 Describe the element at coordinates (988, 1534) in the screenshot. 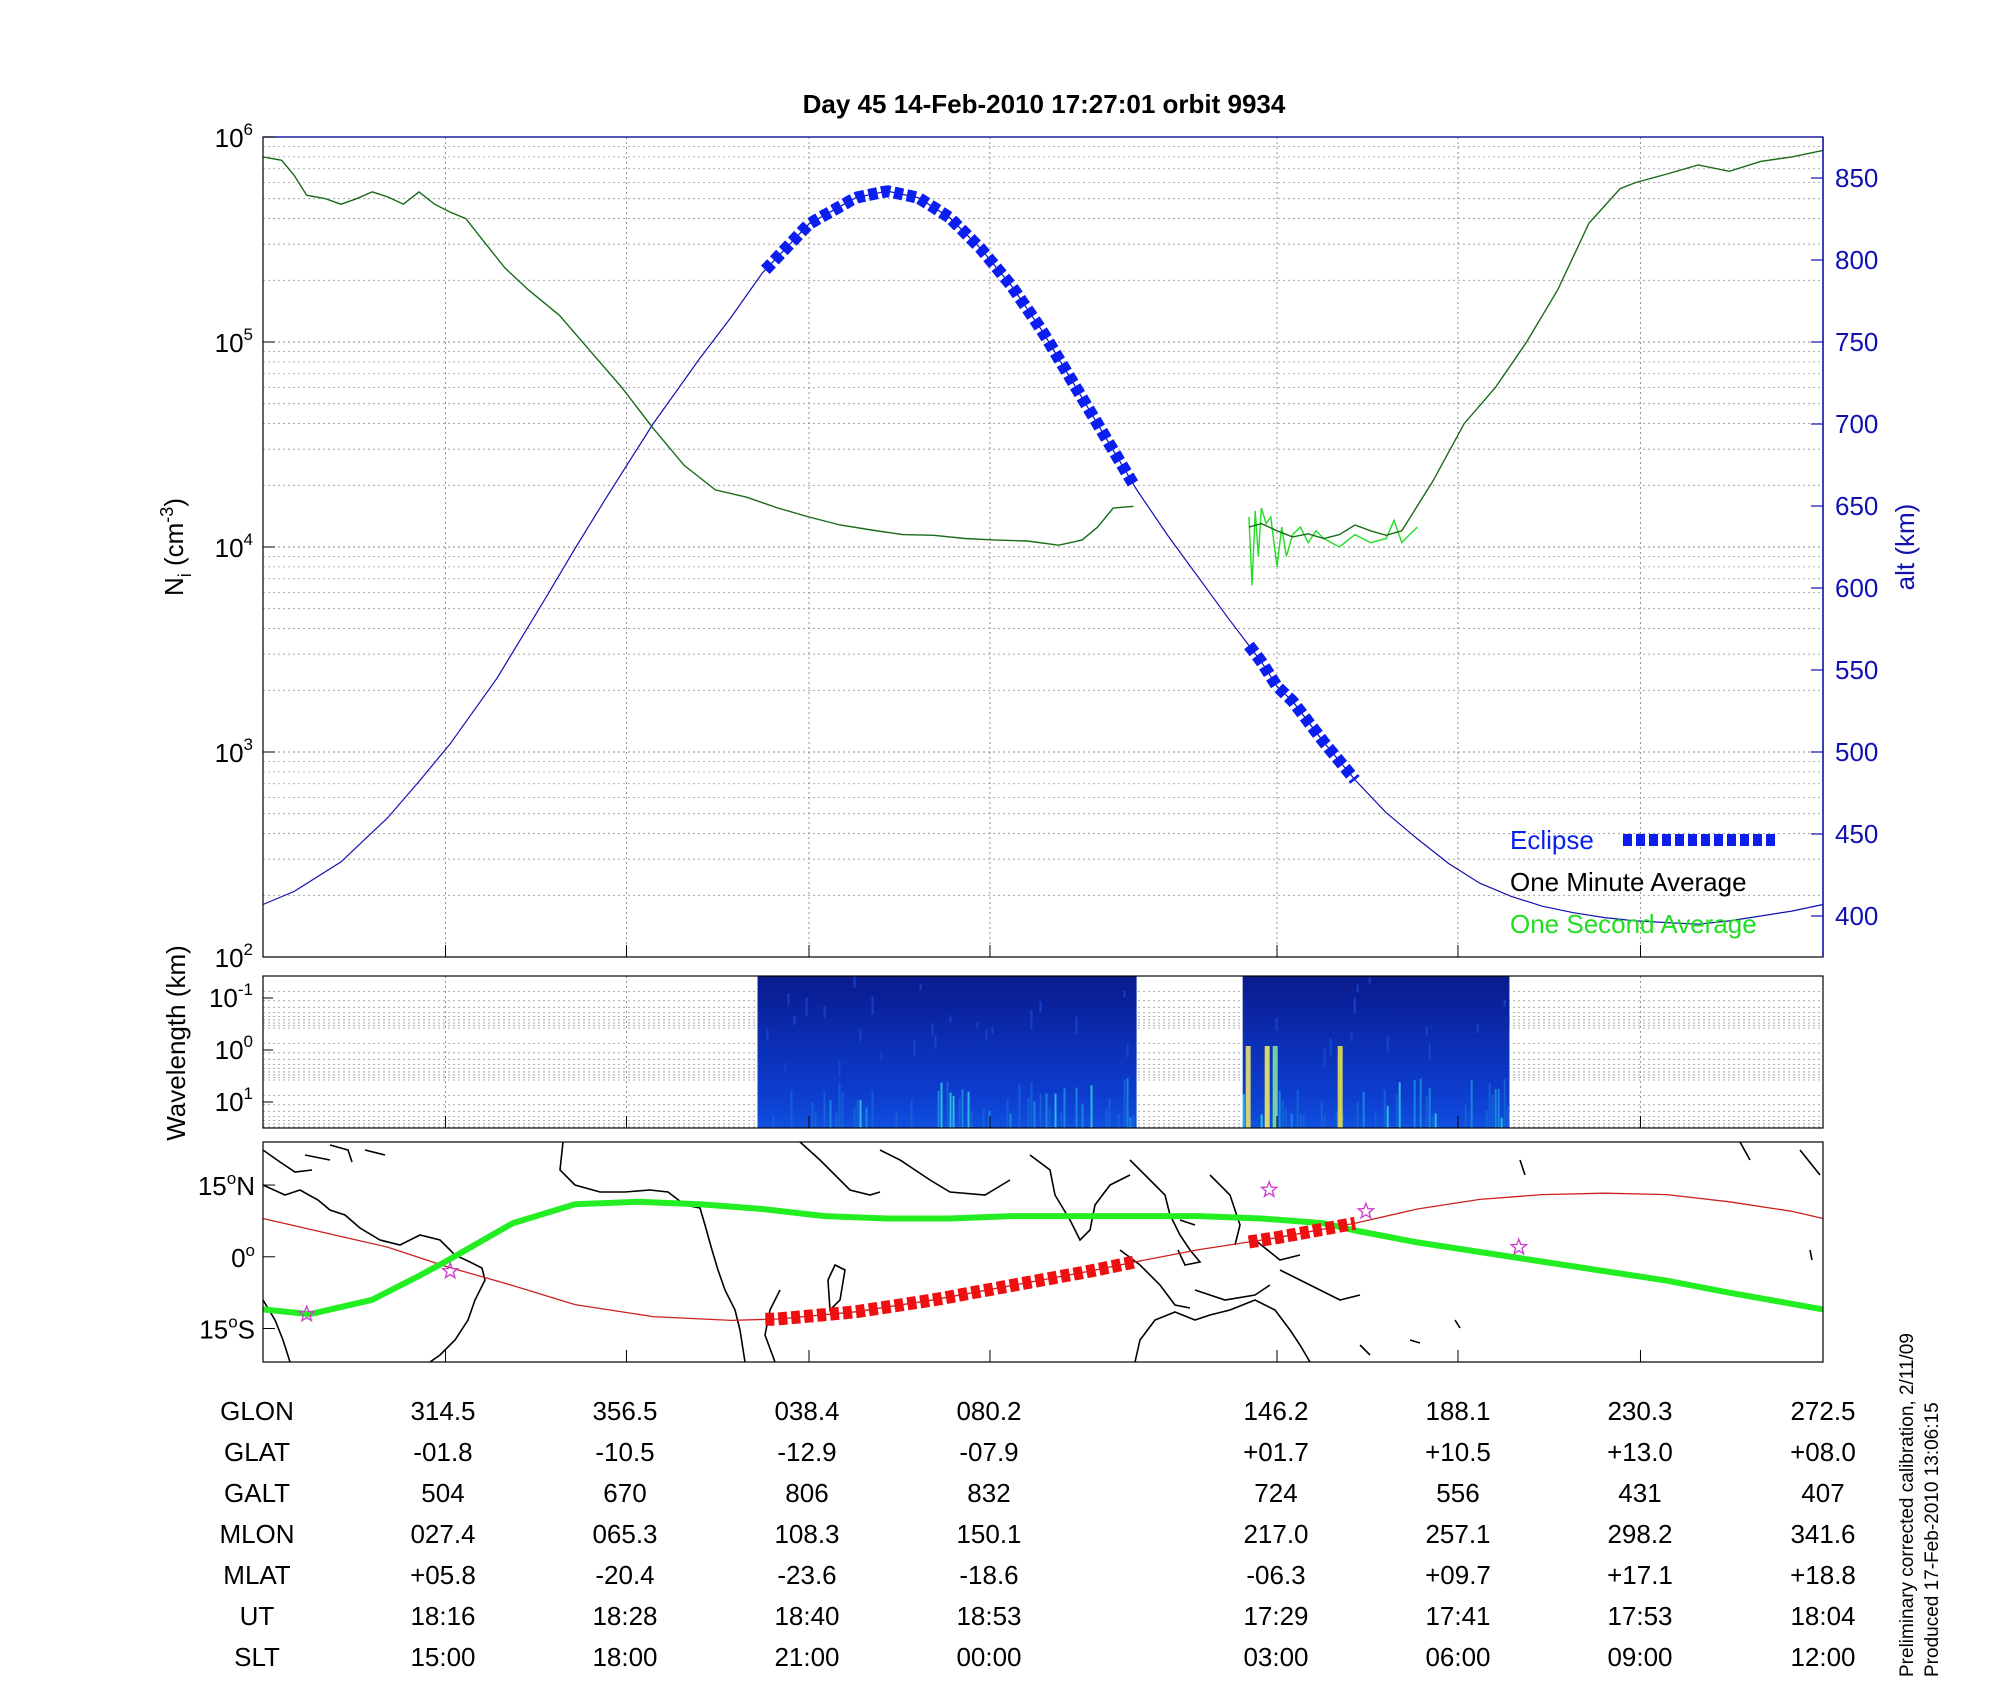

I see `table-cell: 150.1` at that location.